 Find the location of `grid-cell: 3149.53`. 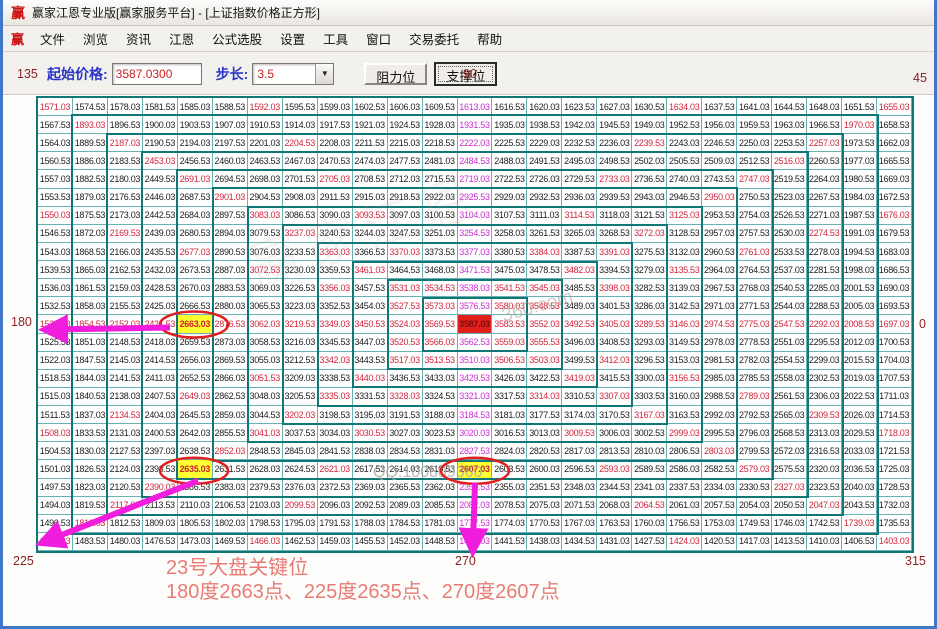

grid-cell: 3149.53 is located at coordinates (685, 342).